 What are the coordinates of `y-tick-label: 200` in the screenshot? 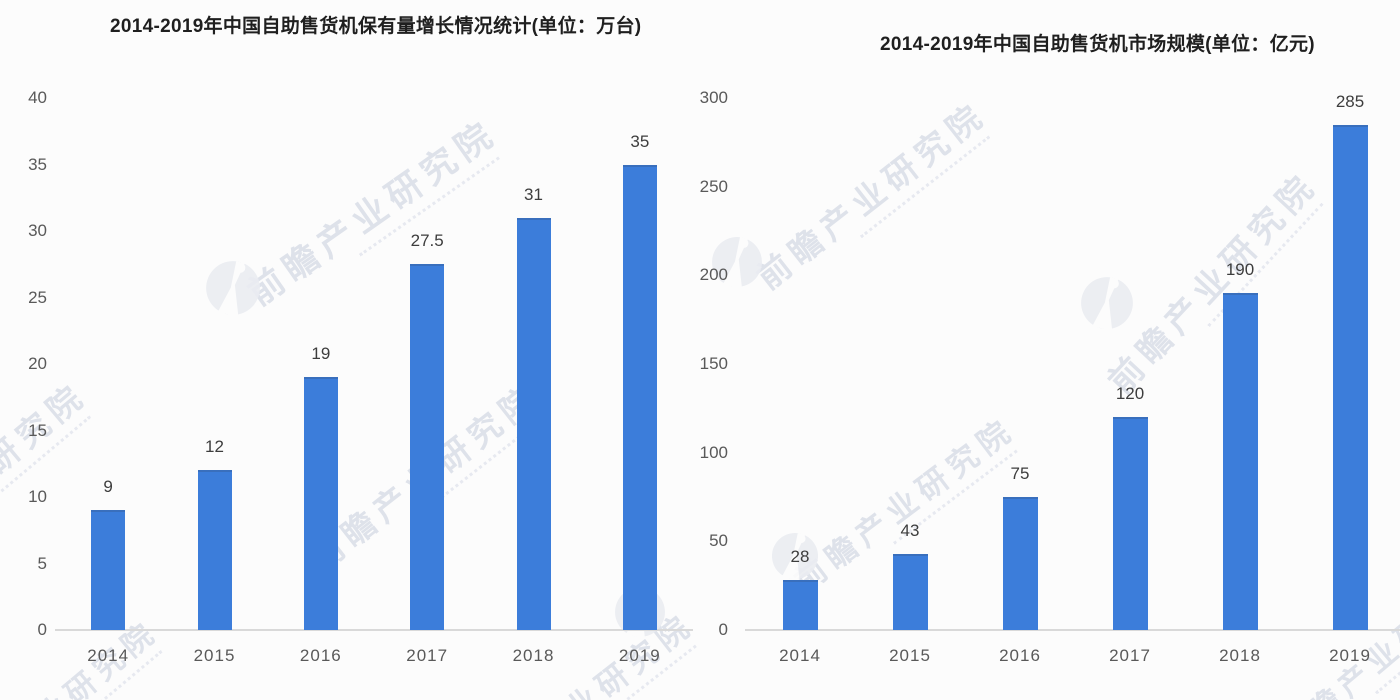 It's located at (713, 275).